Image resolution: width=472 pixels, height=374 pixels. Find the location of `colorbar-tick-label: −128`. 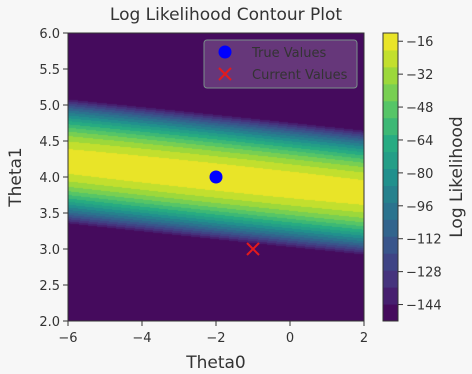

colorbar-tick-label: −128 is located at coordinates (424, 273).